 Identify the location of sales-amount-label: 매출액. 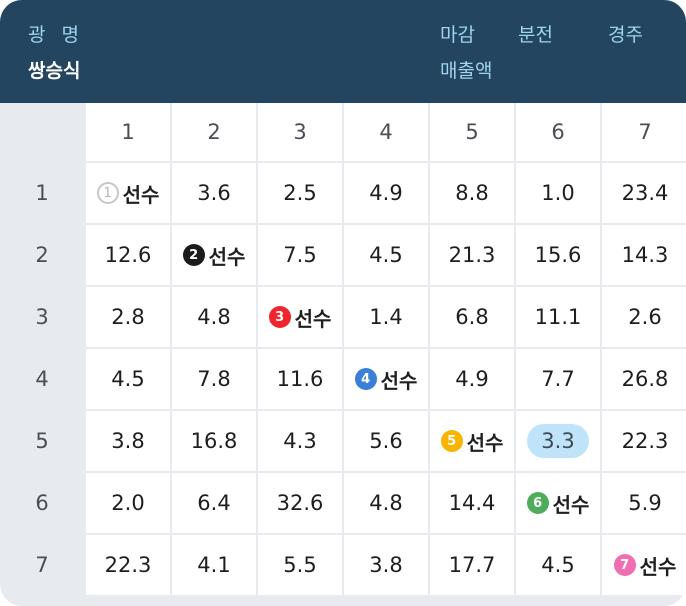
(466, 71).